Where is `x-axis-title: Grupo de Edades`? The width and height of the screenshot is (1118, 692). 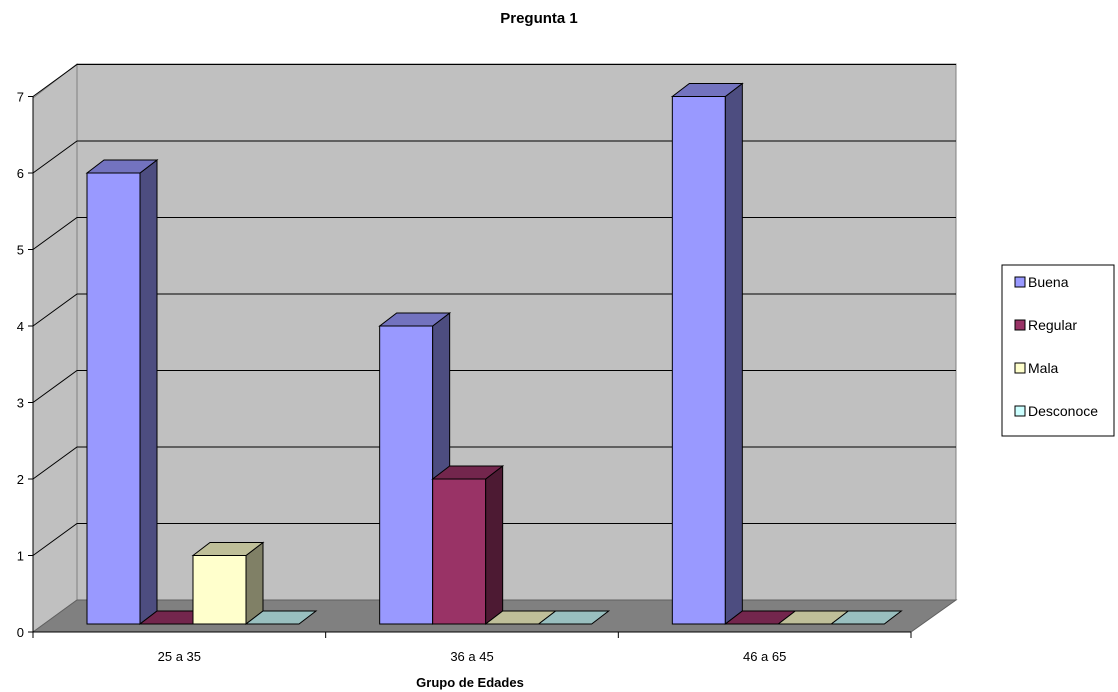
x-axis-title: Grupo de Edades is located at coordinates (470, 682).